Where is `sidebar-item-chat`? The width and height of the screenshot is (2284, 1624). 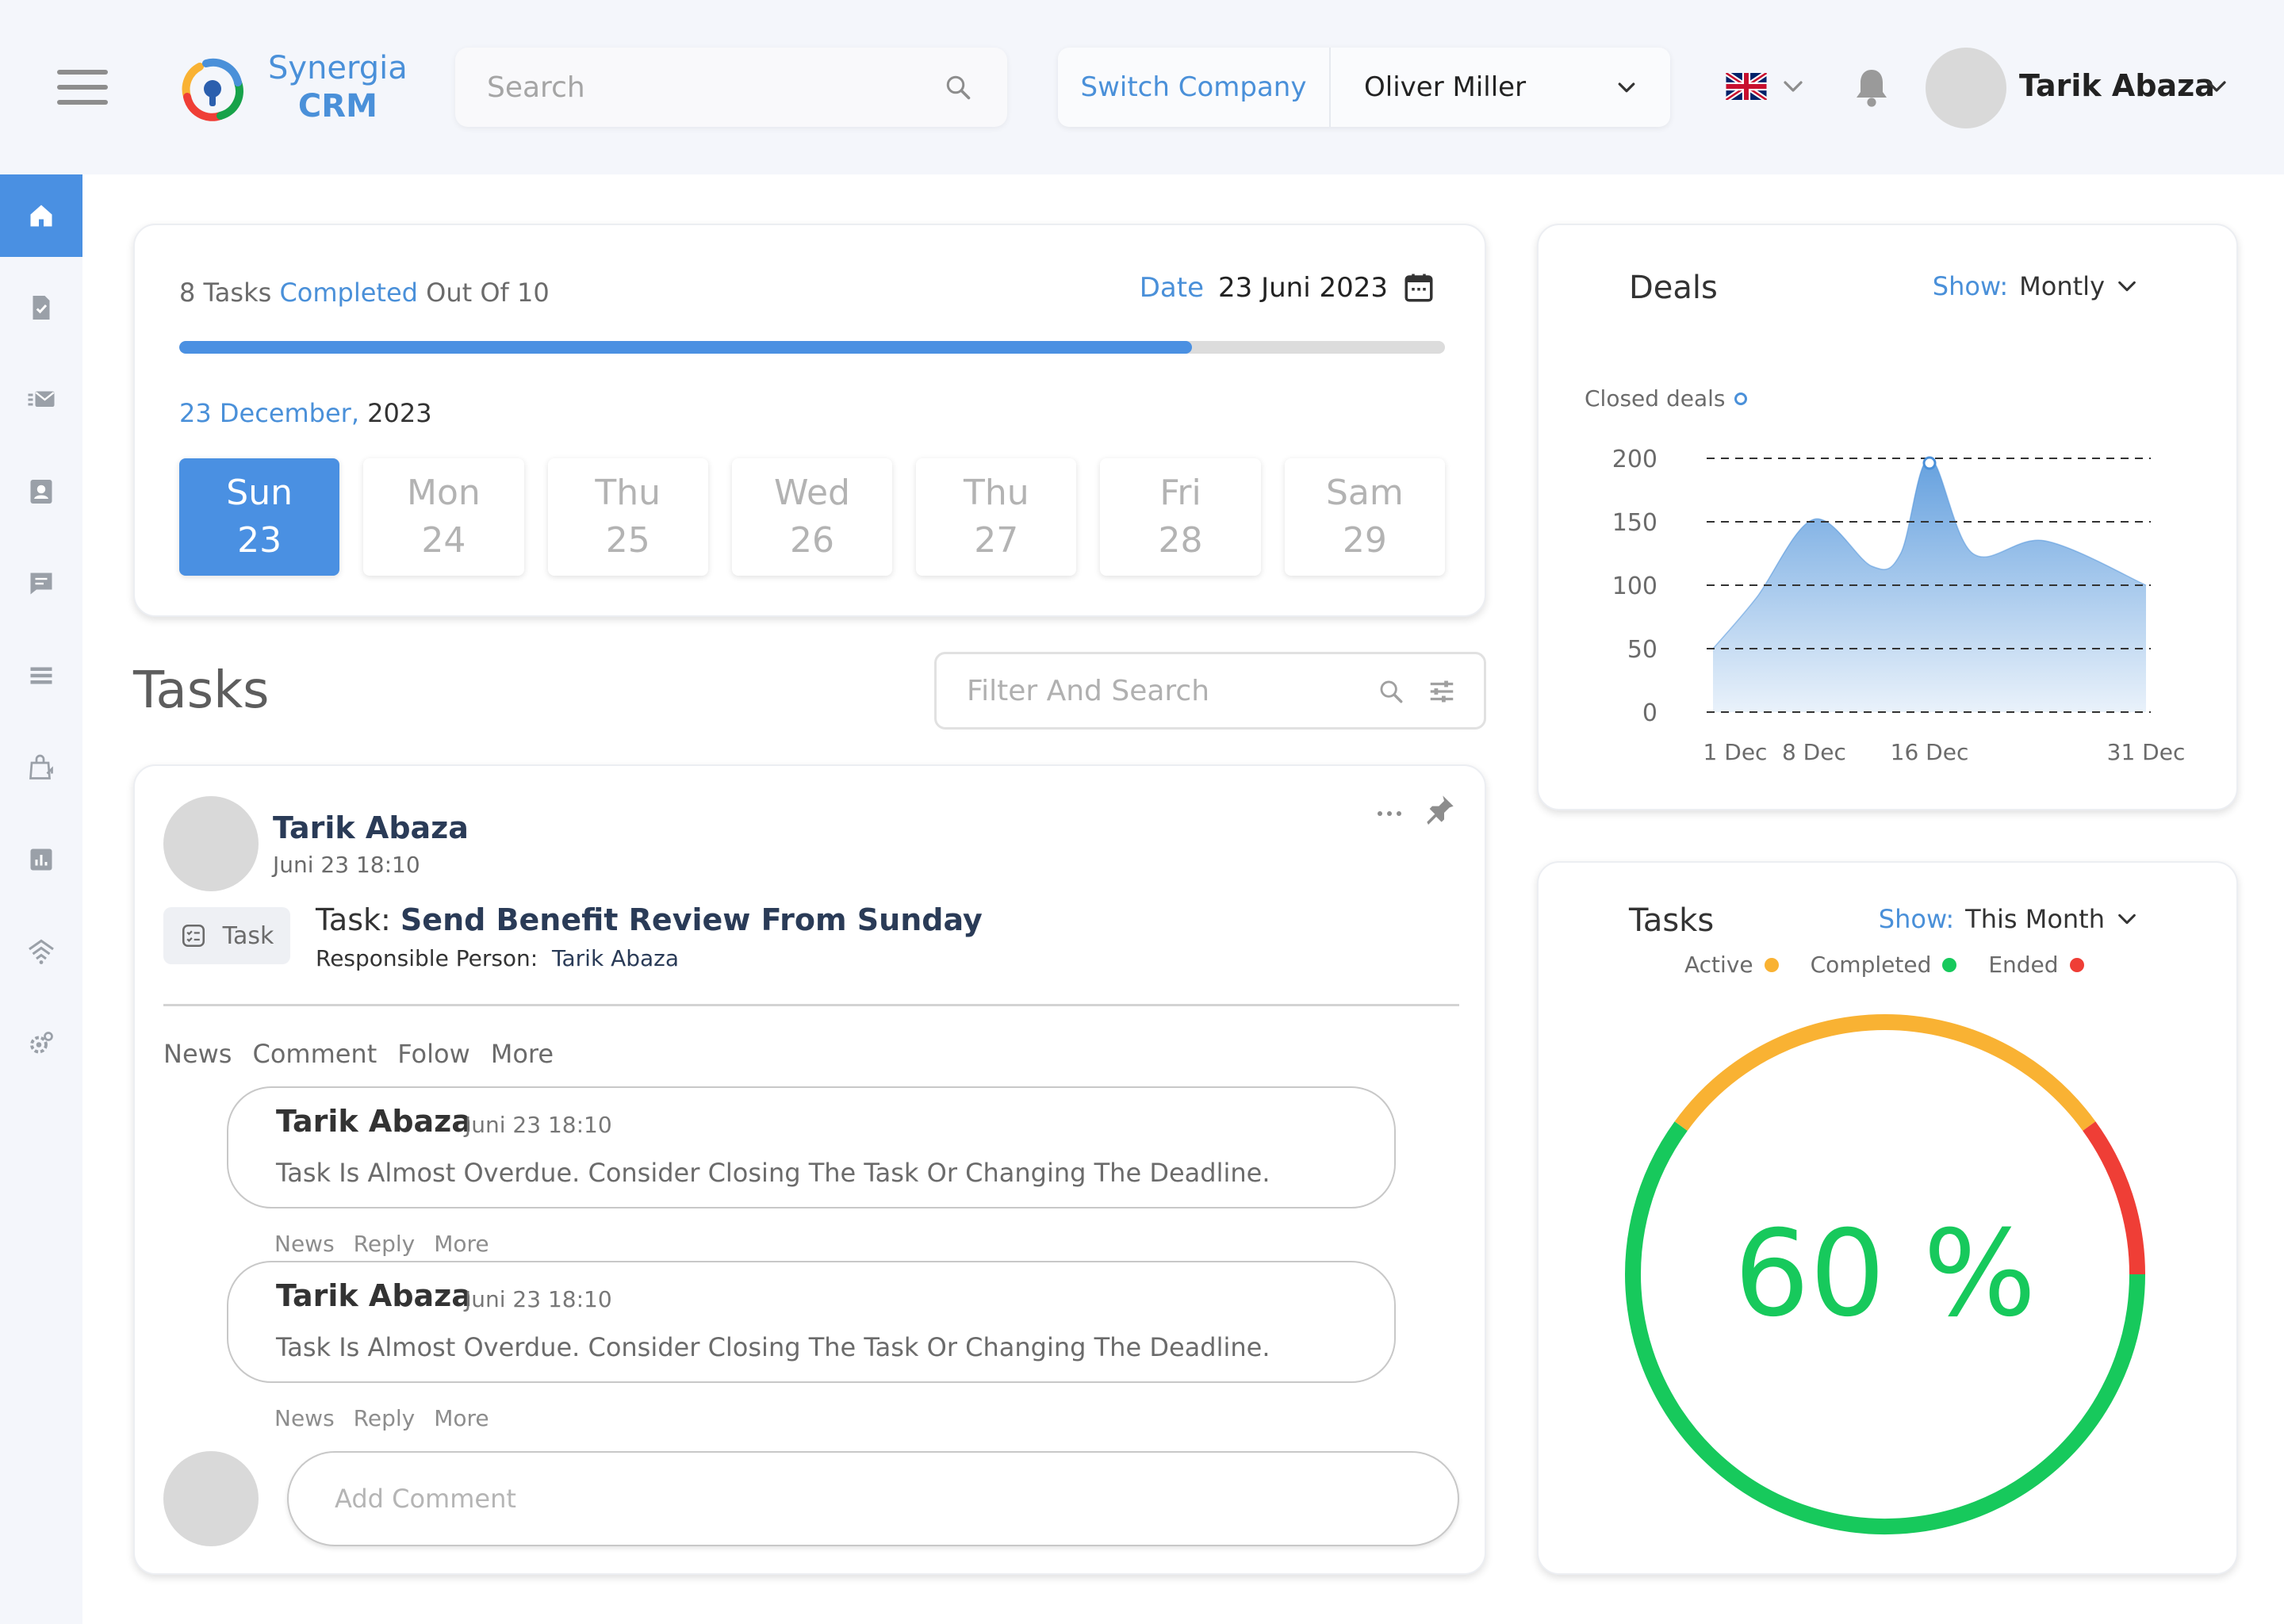
sidebar-item-chat is located at coordinates (41, 583).